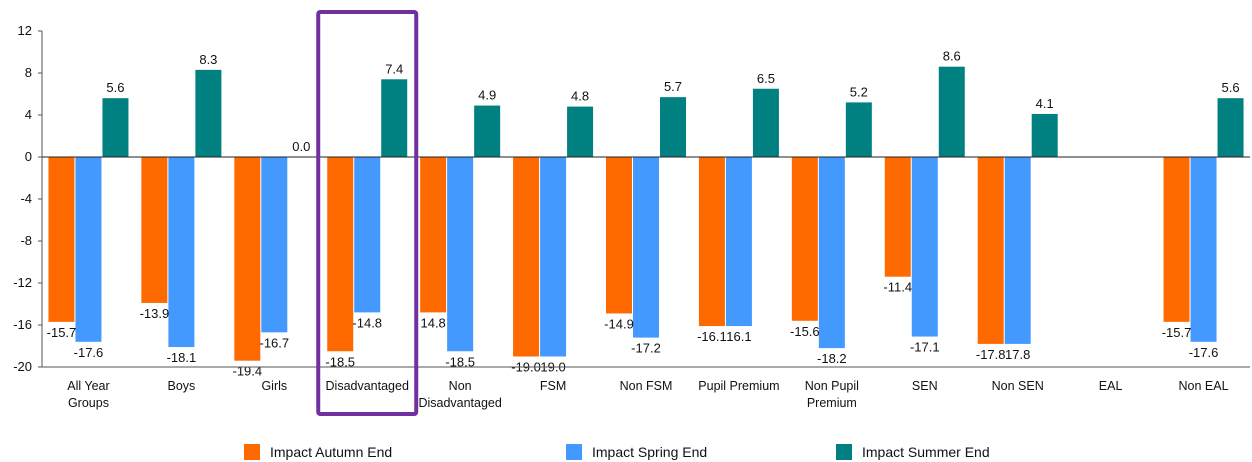 The height and width of the screenshot is (462, 1252). I want to click on data-label: -17.8, so click(991, 354).